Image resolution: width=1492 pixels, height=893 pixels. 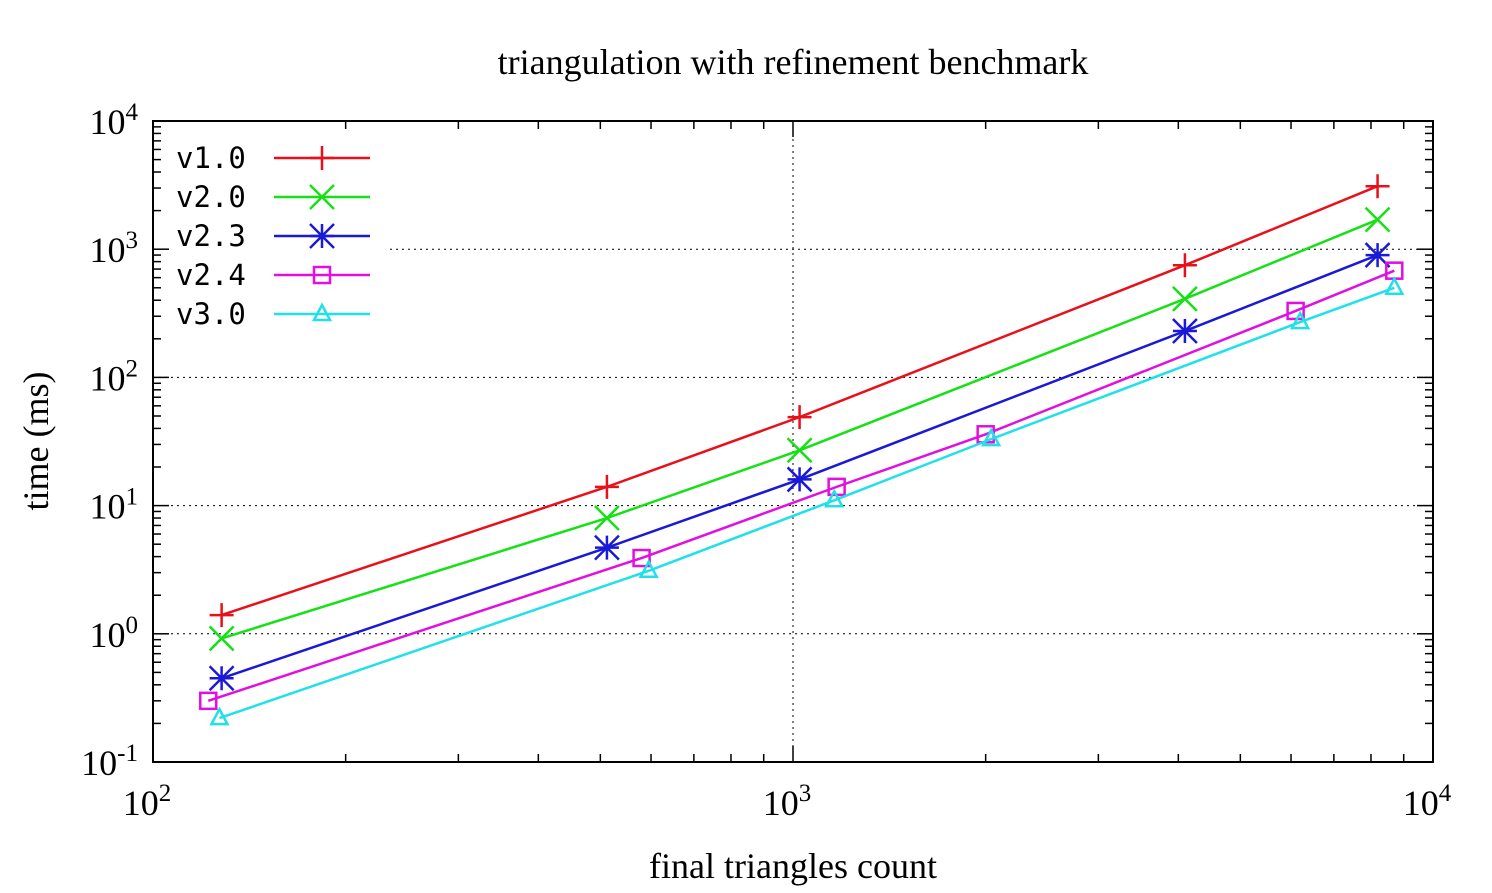 What do you see at coordinates (211, 314) in the screenshot?
I see `legend-label: v3.0` at bounding box center [211, 314].